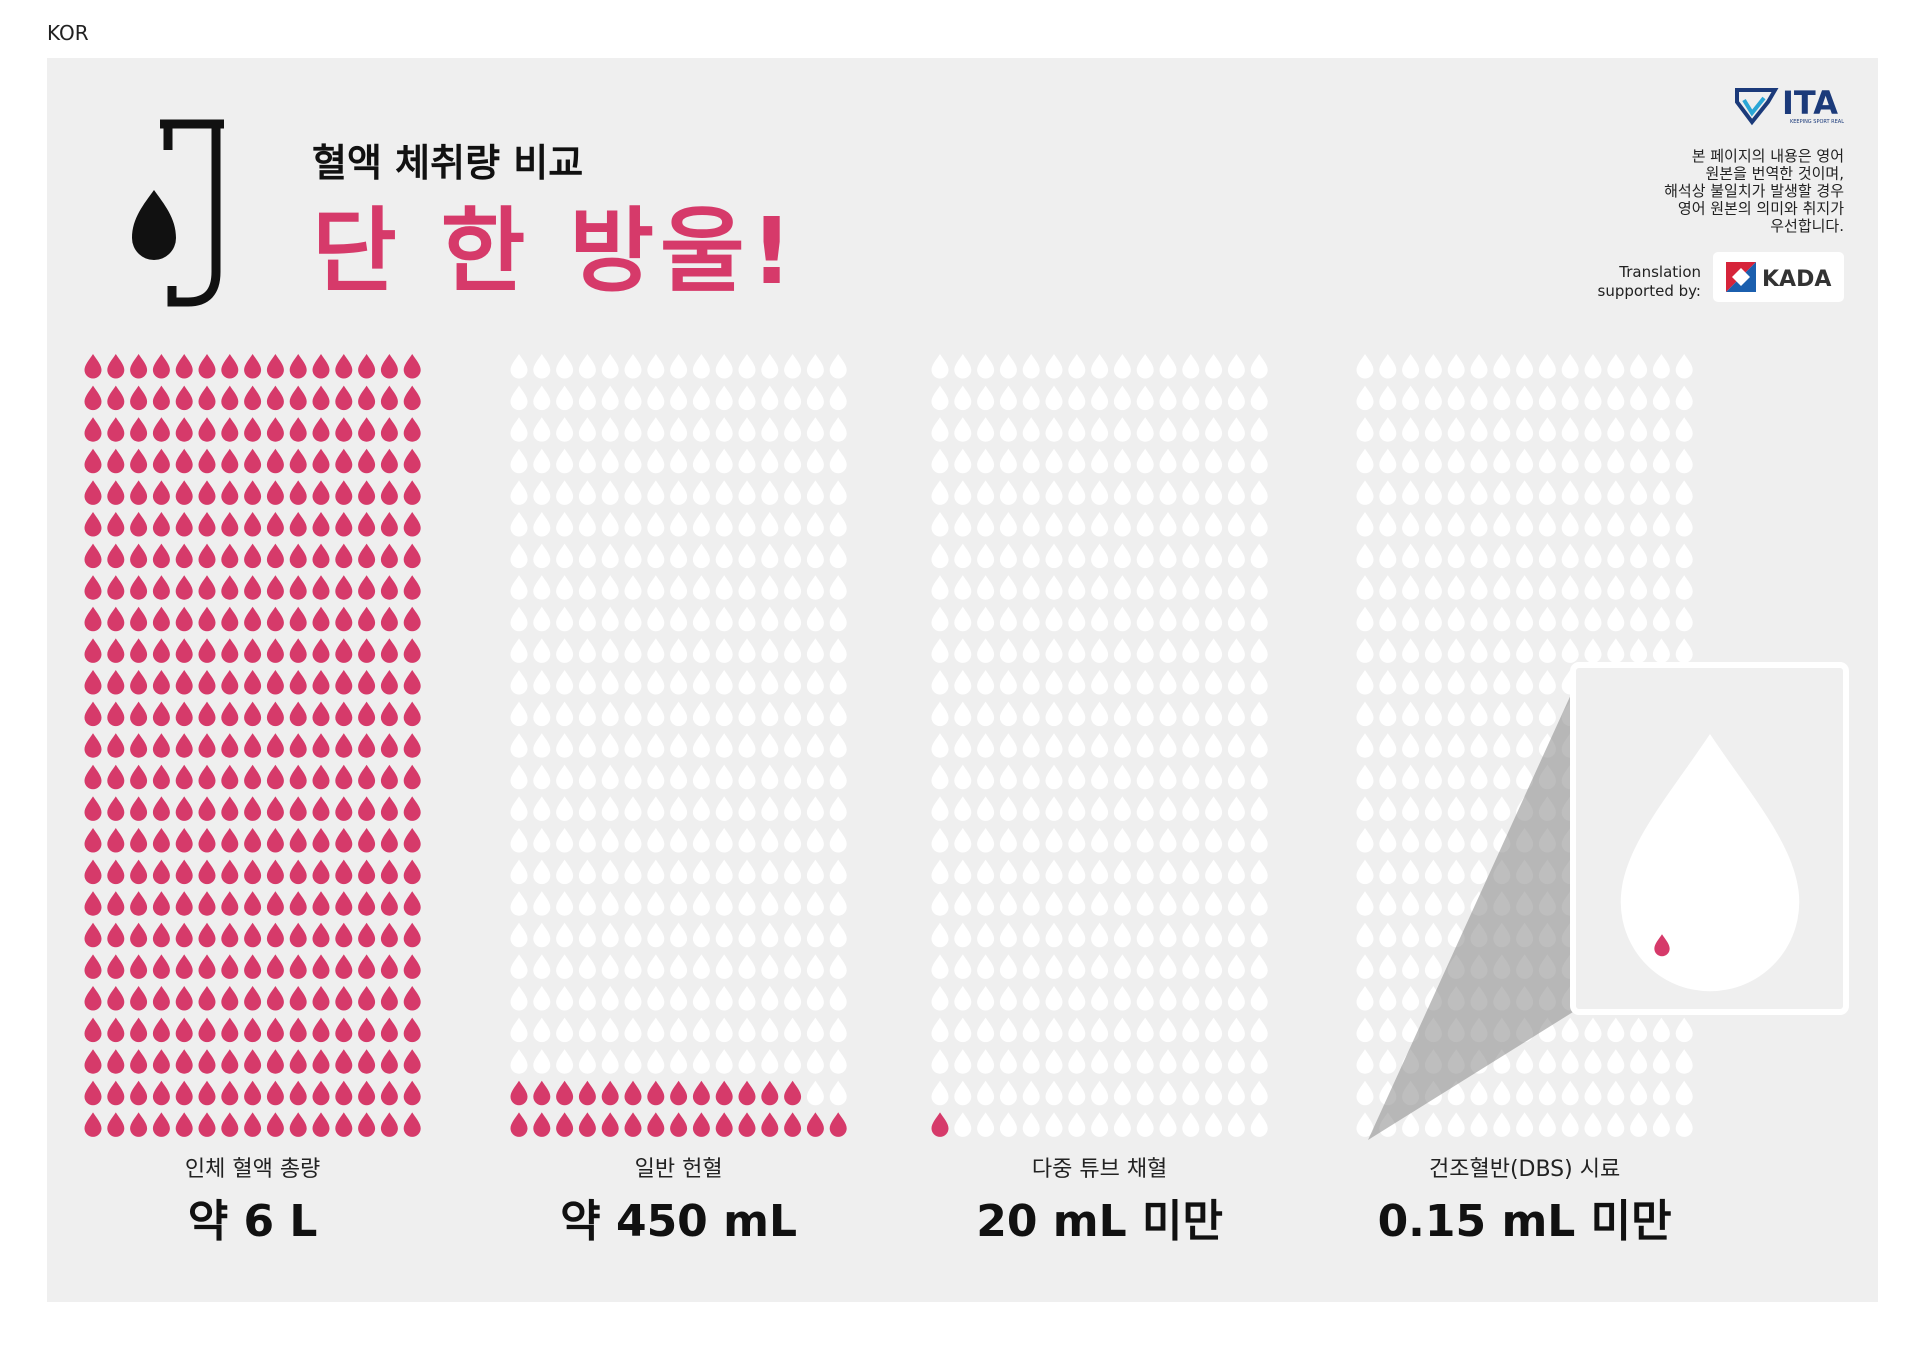 Image resolution: width=1920 pixels, height=1345 pixels. What do you see at coordinates (68, 33) in the screenshot?
I see `language: KOR` at bounding box center [68, 33].